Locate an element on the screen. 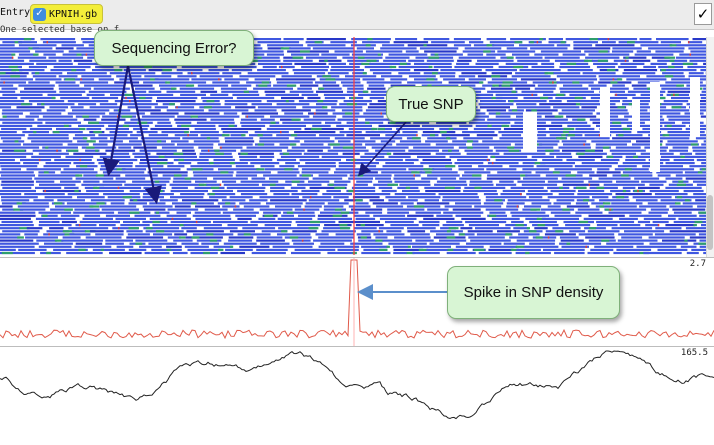 The width and height of the screenshot is (714, 445). true-snp-arrow is located at coordinates (383, 148).